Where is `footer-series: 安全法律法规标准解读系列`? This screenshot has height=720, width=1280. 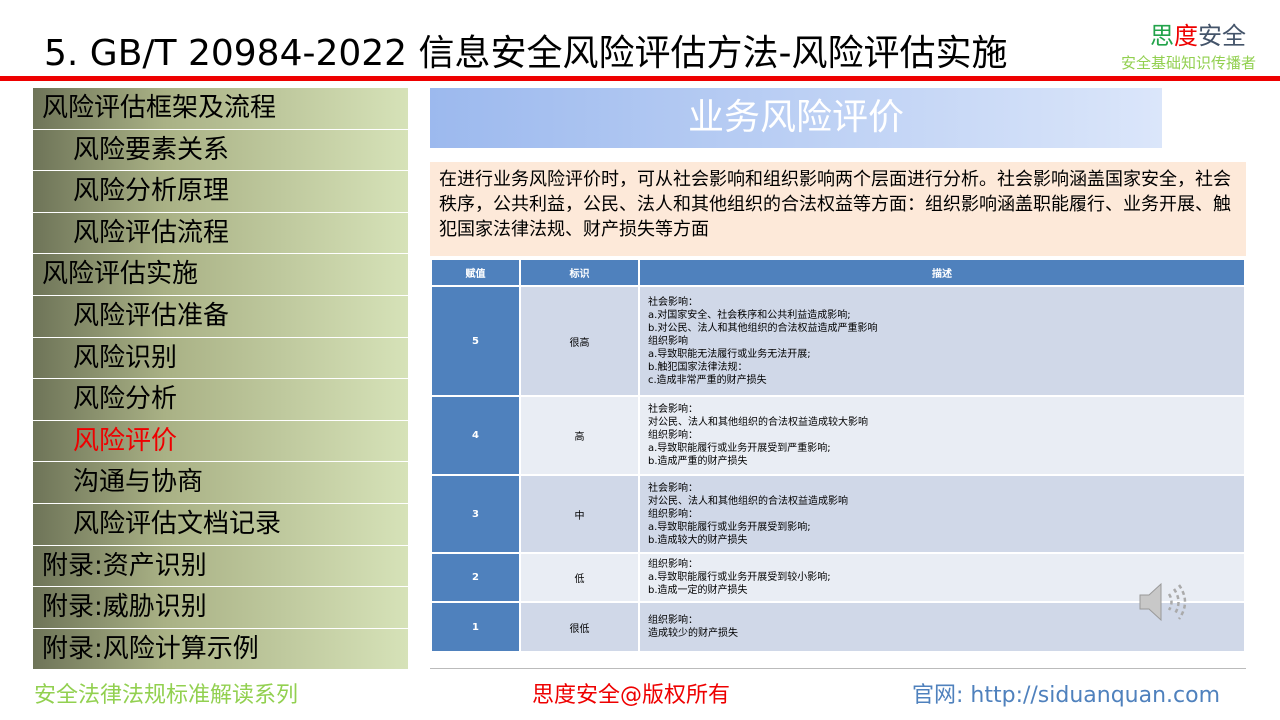 footer-series: 安全法律法规标准解读系列 is located at coordinates (166, 695).